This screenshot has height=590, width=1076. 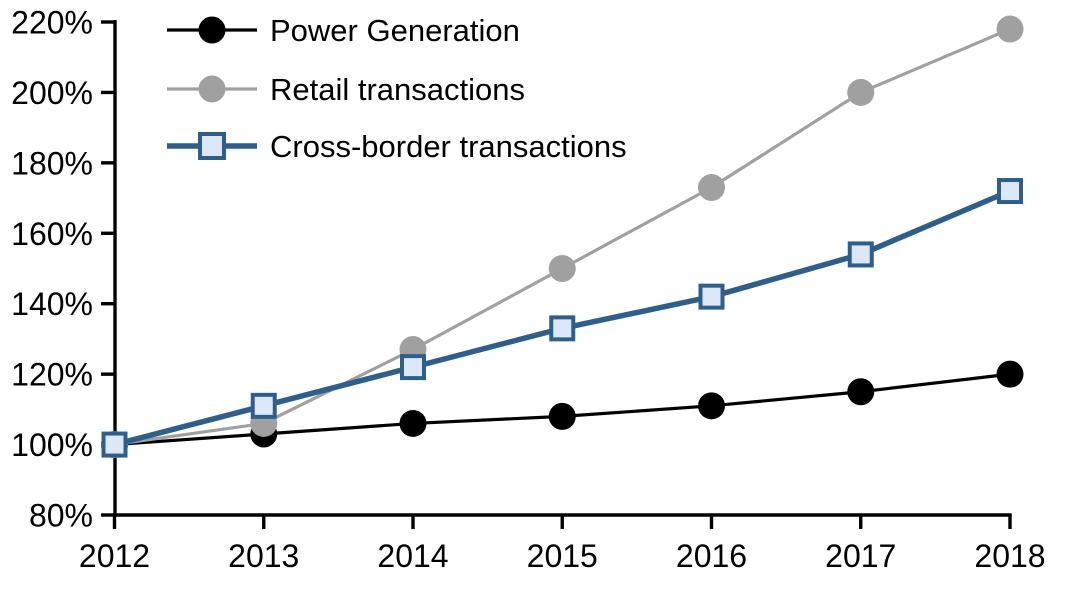 What do you see at coordinates (562, 556) in the screenshot?
I see `x-axis-tick-label: 2015` at bounding box center [562, 556].